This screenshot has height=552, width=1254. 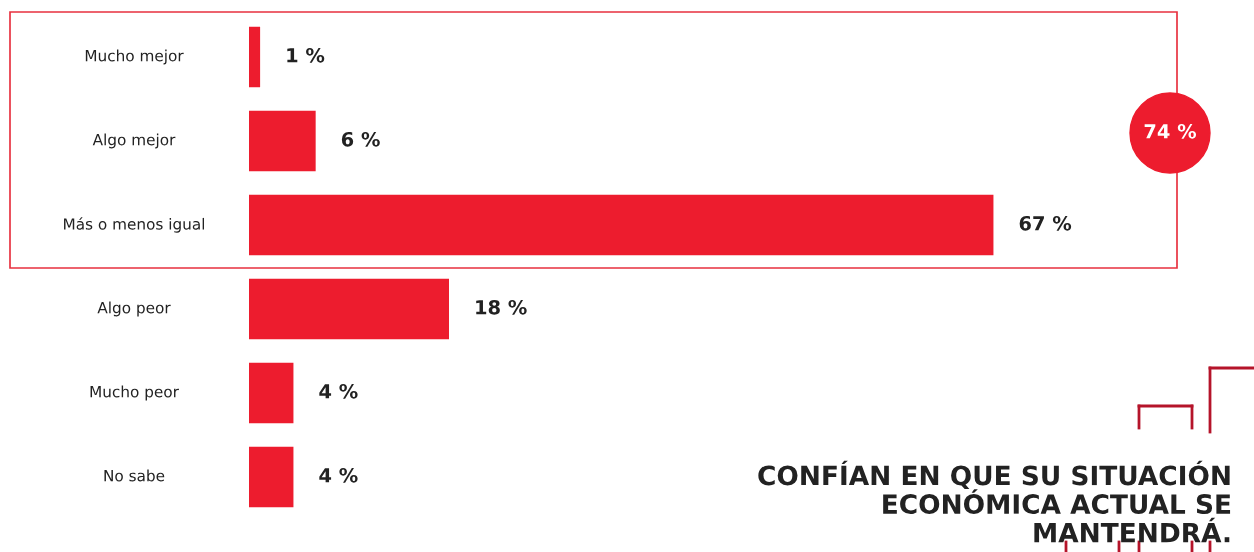 I want to click on data-label: 1 %, so click(x=306, y=55).